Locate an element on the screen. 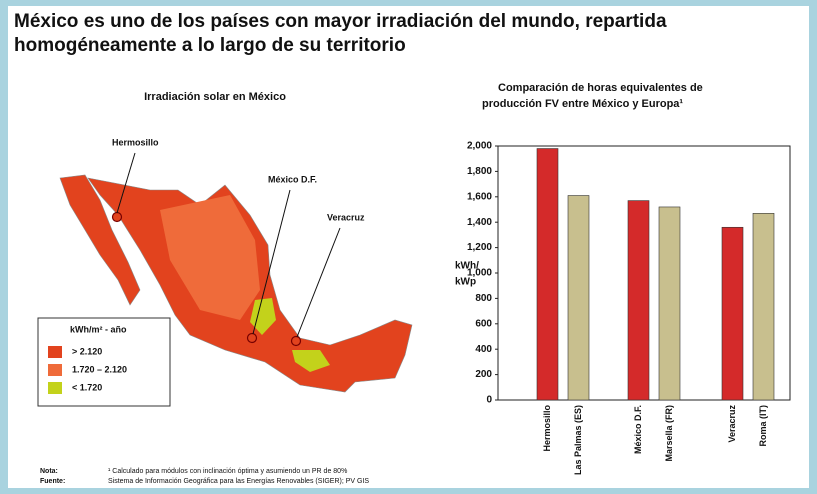 Image resolution: width=817 pixels, height=494 pixels. x-tick-label: Roma (IT) is located at coordinates (763, 426).